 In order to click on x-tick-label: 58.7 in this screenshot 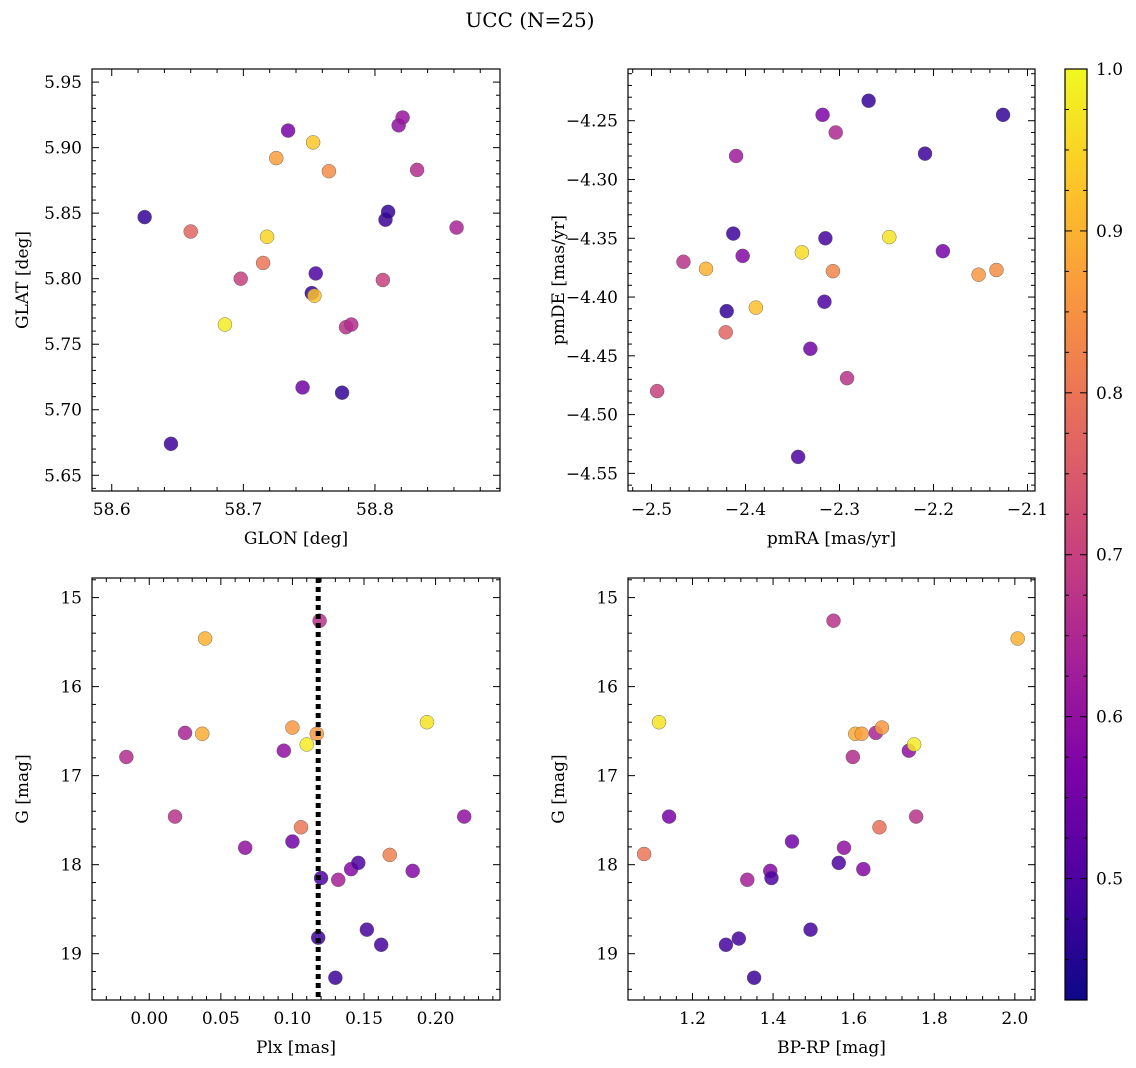, I will do `click(243, 510)`.